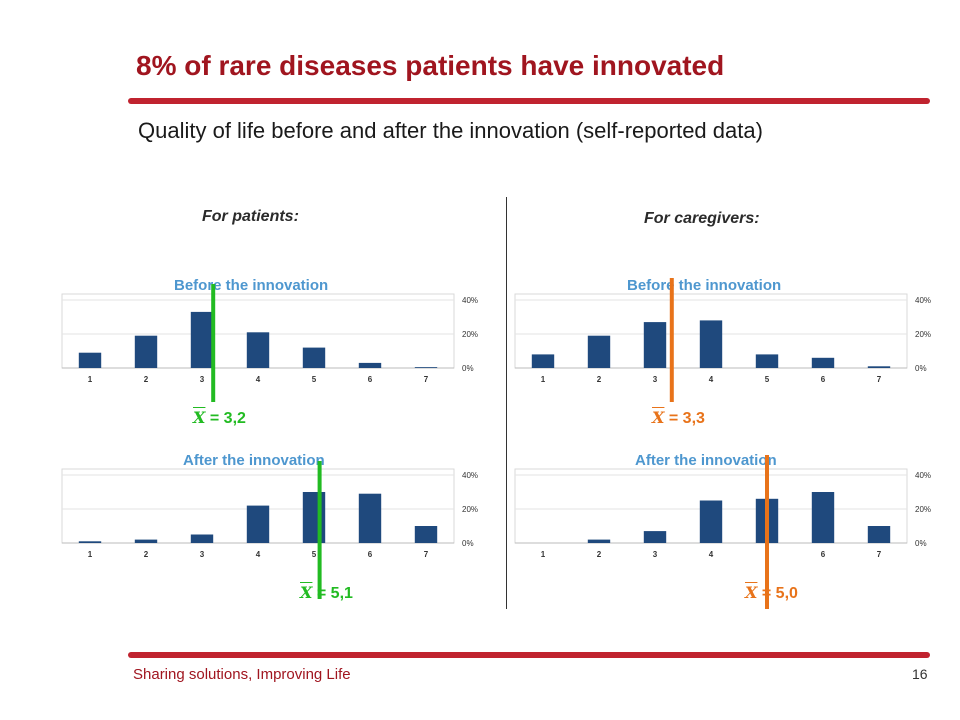  Describe the element at coordinates (334, 593) in the screenshot. I see `mean-value: = 5,1` at that location.